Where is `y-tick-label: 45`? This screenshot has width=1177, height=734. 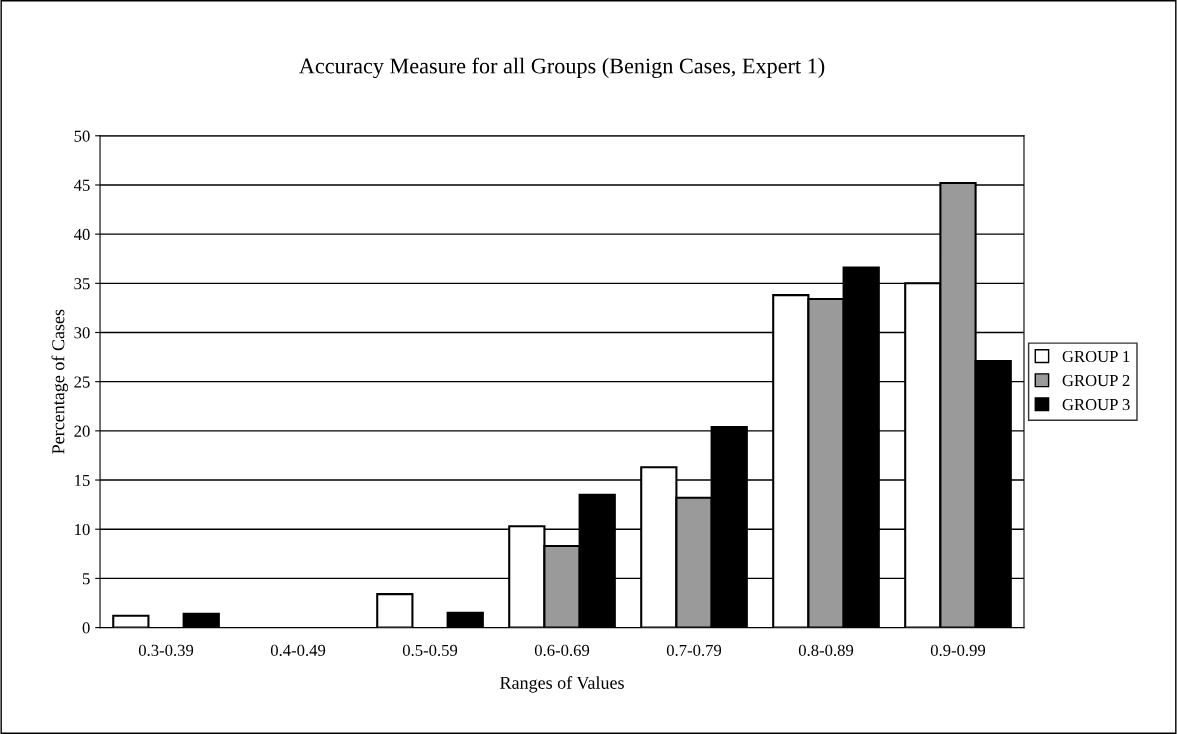
y-tick-label: 45 is located at coordinates (81, 185).